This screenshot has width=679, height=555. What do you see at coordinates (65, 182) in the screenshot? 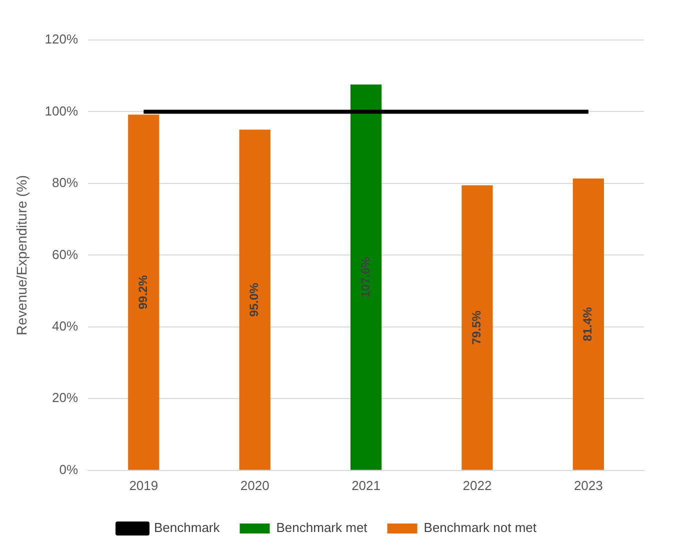
I see `y-tick-label: 80%` at bounding box center [65, 182].